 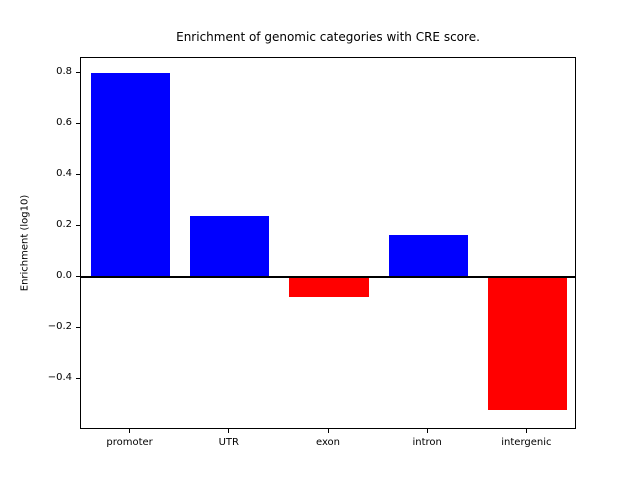 What do you see at coordinates (130, 175) in the screenshot?
I see `bar-promoter` at bounding box center [130, 175].